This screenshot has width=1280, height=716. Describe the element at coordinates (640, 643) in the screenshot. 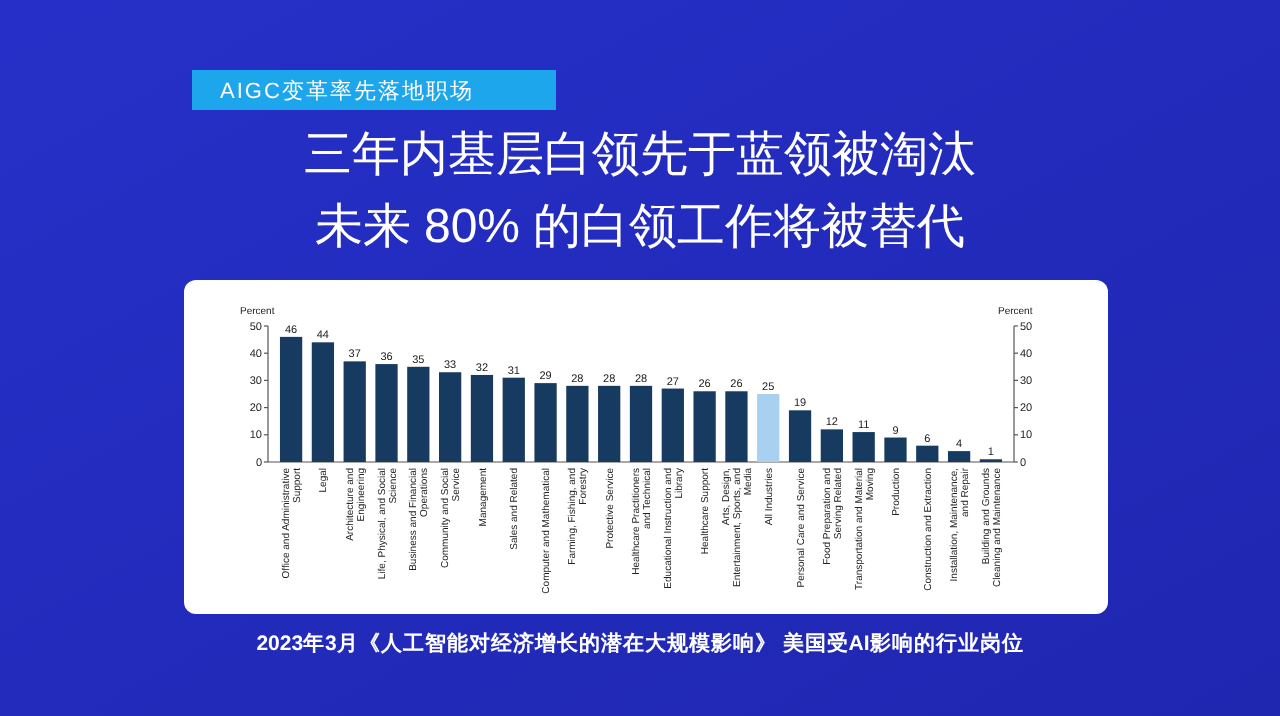

I see `text: 2023年3月《人工智能对经济增长的潜在大规模影响》 美国受AI影响的行业岗位` at that location.